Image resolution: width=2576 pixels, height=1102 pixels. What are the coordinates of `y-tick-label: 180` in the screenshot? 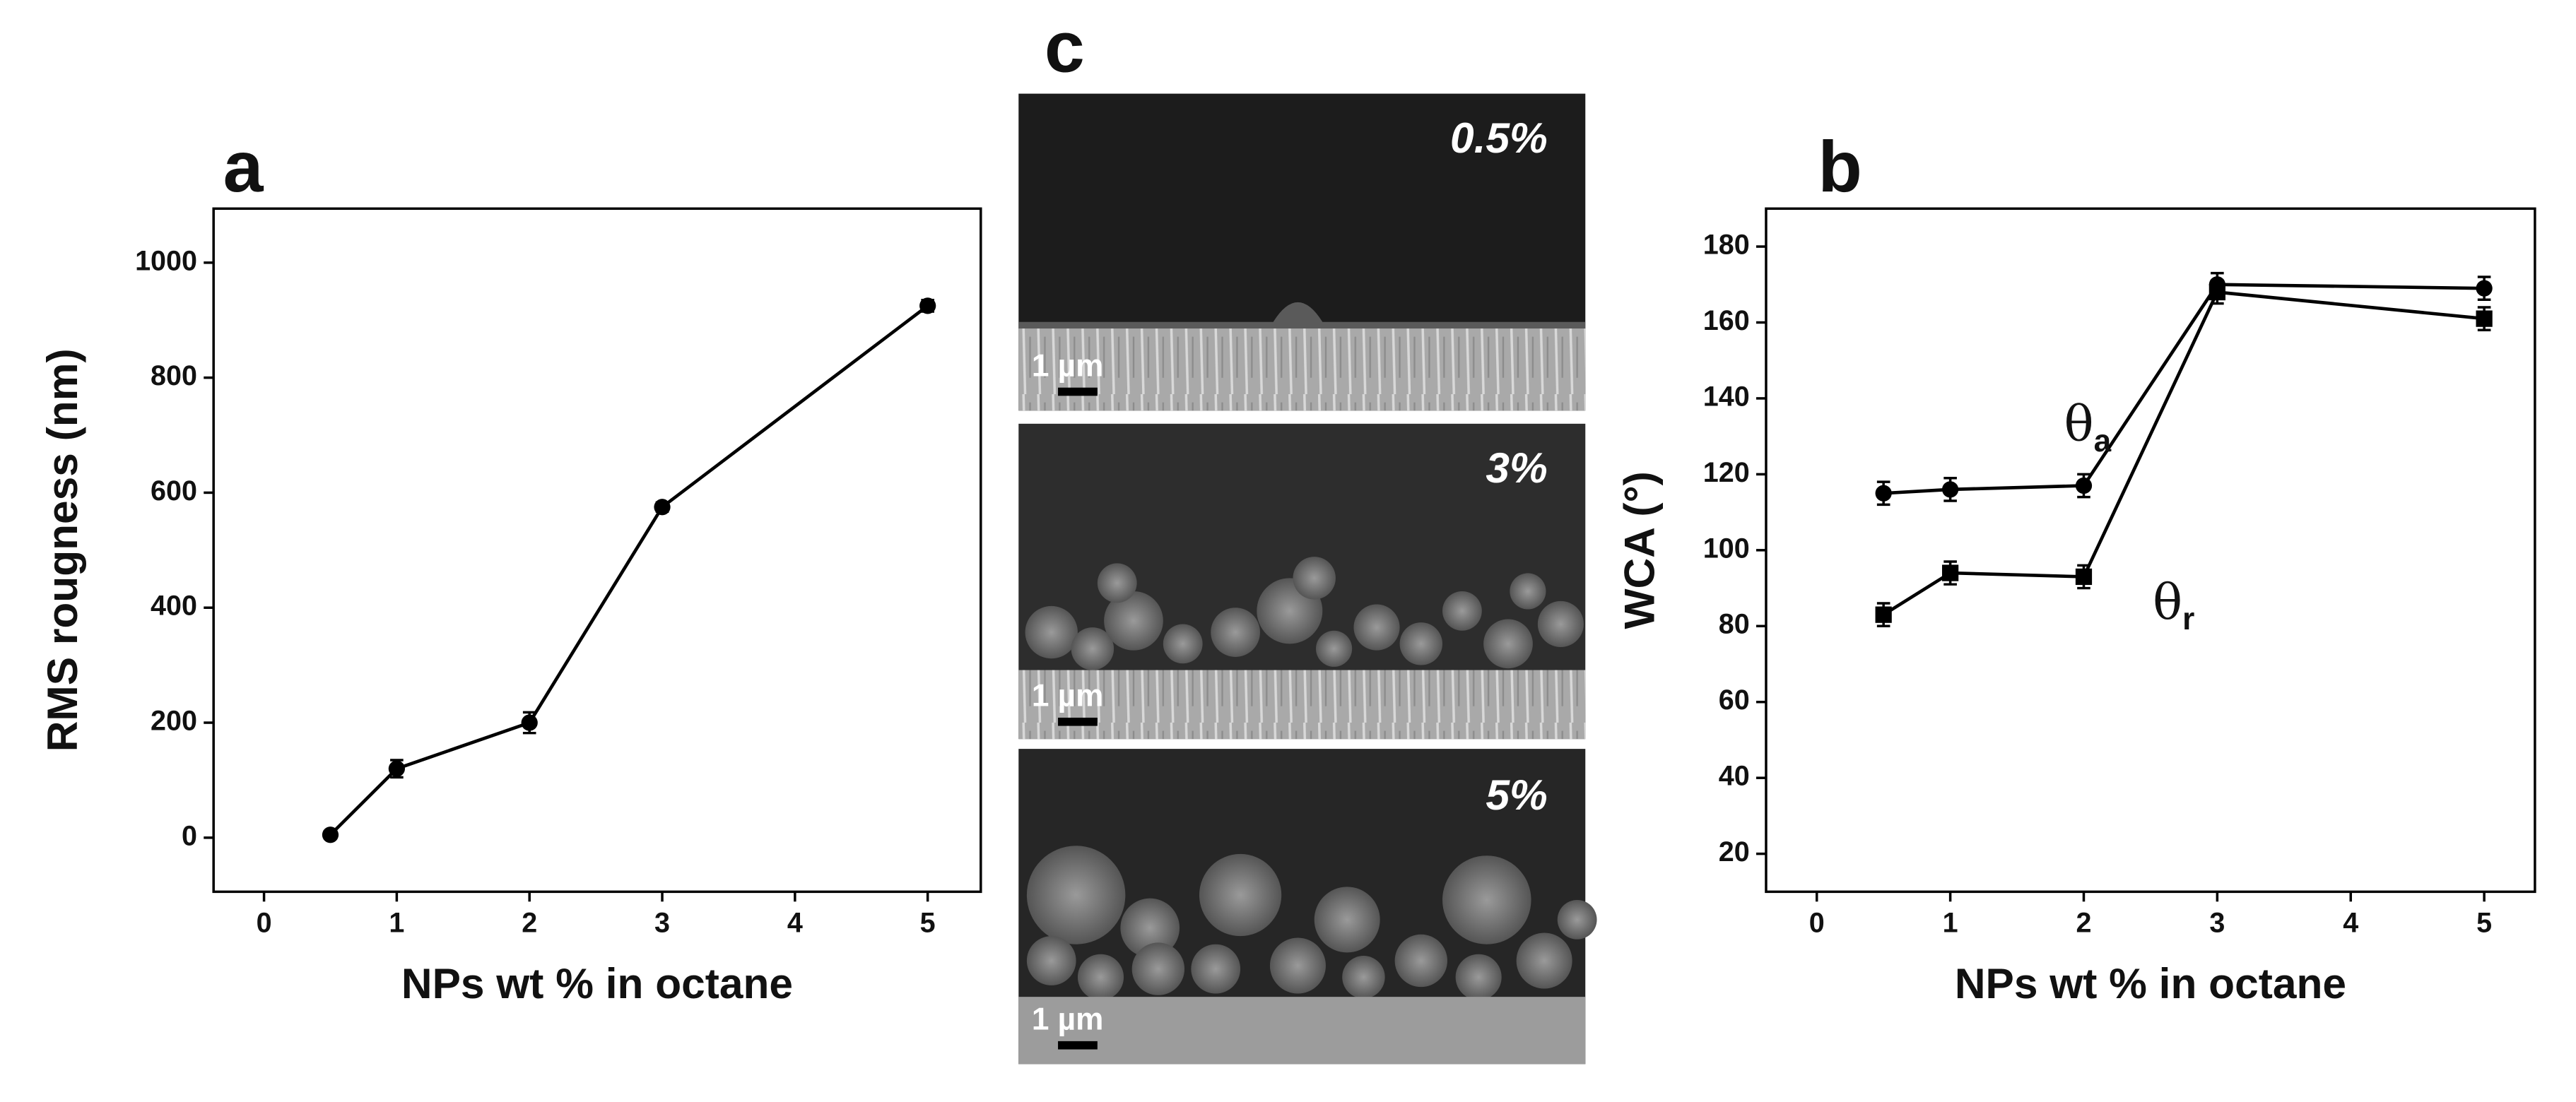 It's located at (1726, 244).